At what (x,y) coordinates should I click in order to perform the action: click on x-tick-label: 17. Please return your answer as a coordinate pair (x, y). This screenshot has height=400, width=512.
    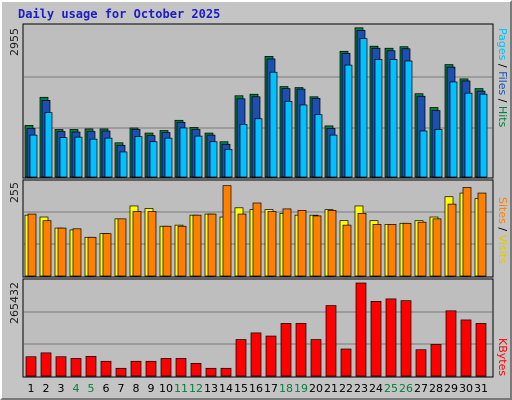
    Looking at the image, I should click on (271, 388).